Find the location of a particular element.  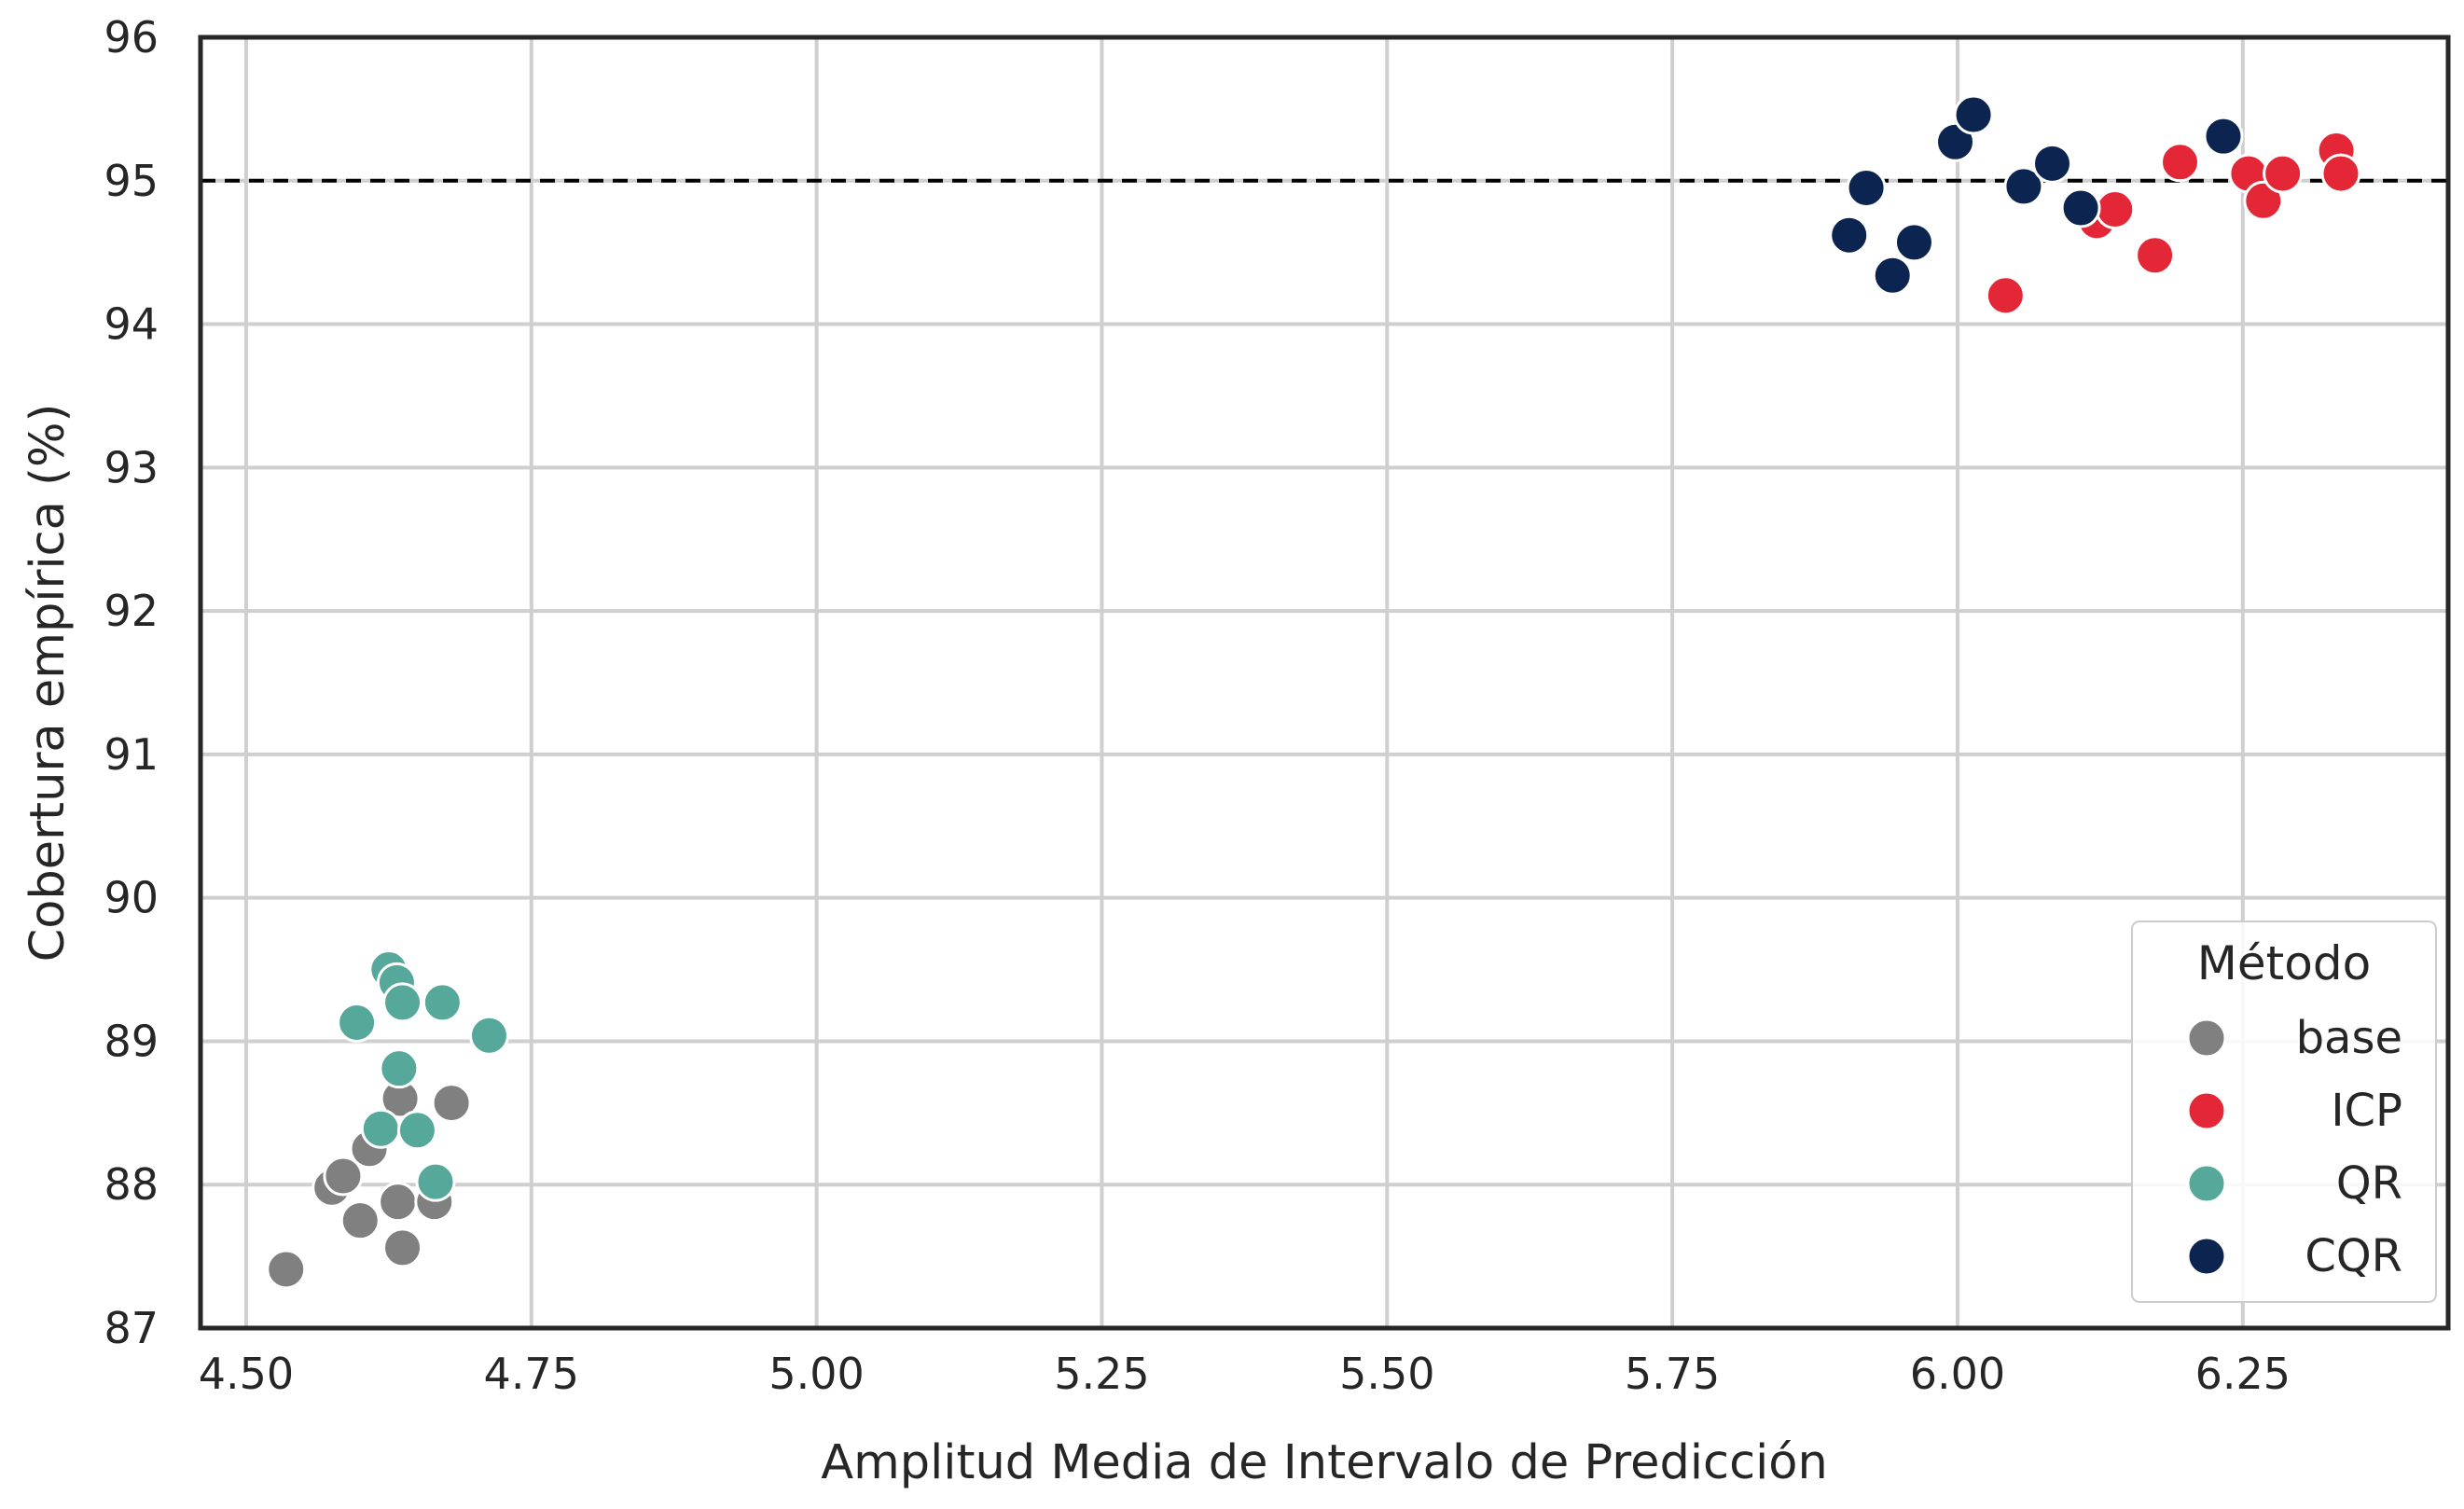

legend-title: Método is located at coordinates (2284, 963).